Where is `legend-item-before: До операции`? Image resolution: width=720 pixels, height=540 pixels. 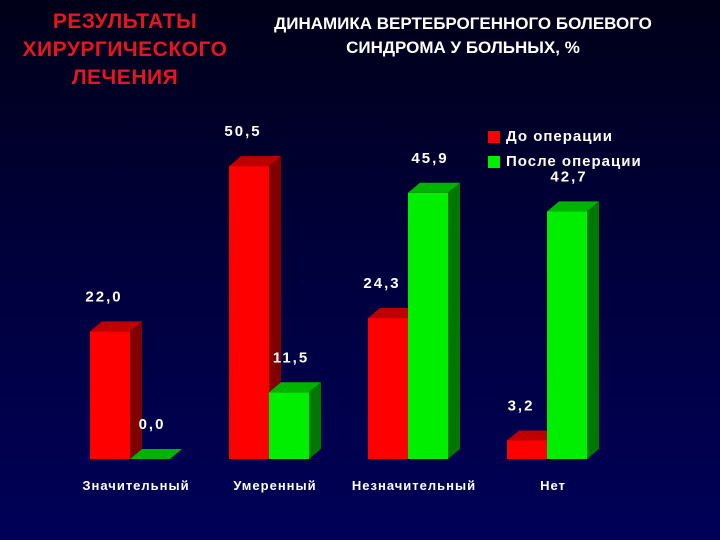 legend-item-before: До операции is located at coordinates (565, 136).